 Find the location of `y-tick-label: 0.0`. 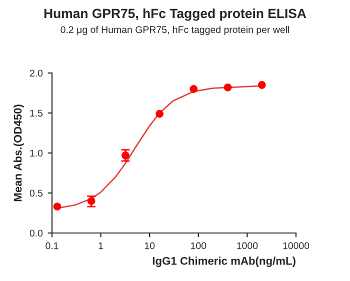

y-tick-label: 0.0 is located at coordinates (36, 233).